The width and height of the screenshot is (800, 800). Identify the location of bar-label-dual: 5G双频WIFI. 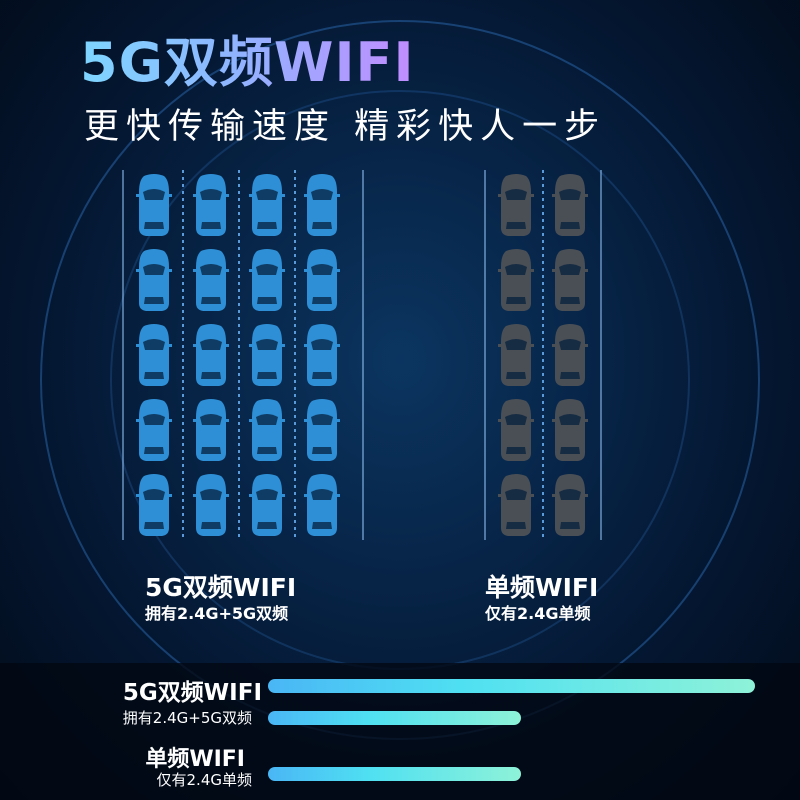
(192, 693).